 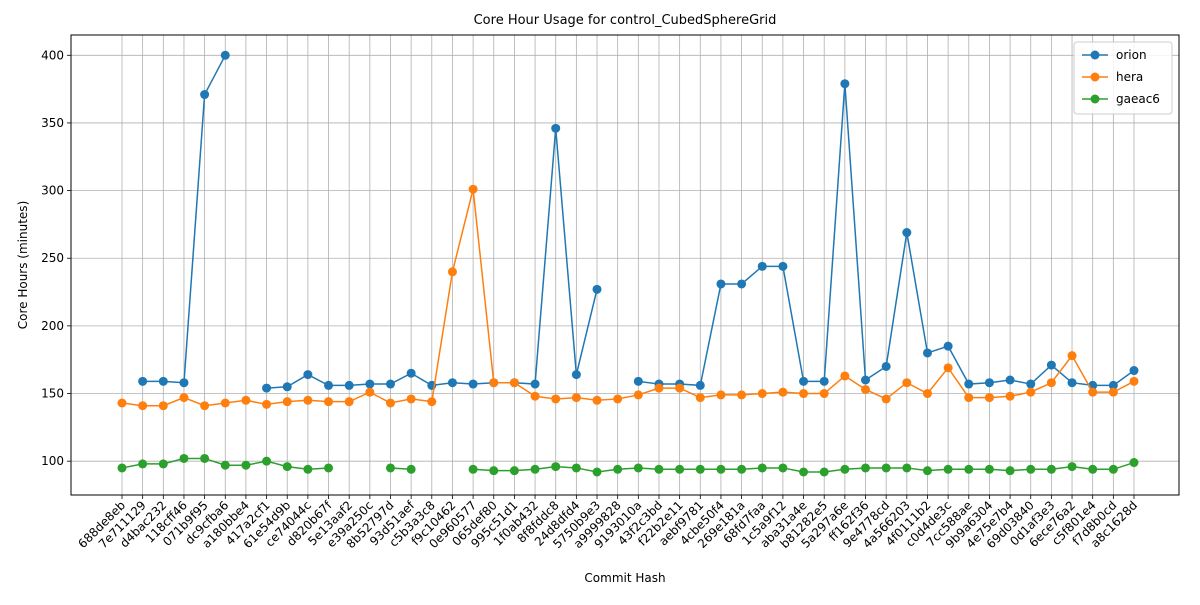 I want to click on y-tick-label: 100, so click(x=52, y=461).